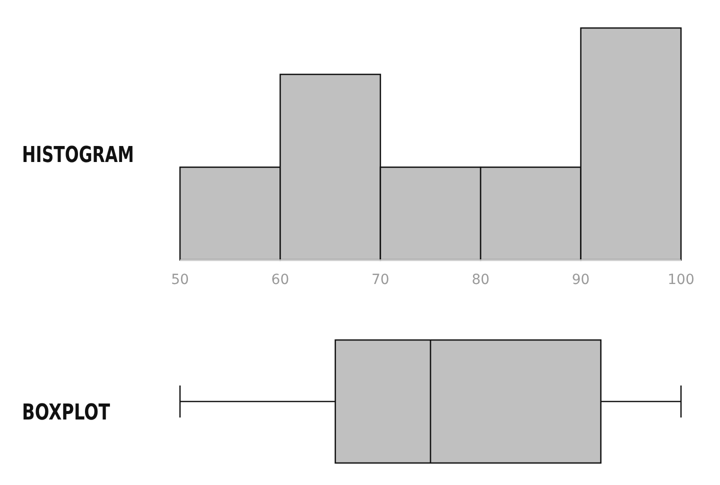 The width and height of the screenshot is (720, 485). I want to click on x-tick-label: 60, so click(280, 280).